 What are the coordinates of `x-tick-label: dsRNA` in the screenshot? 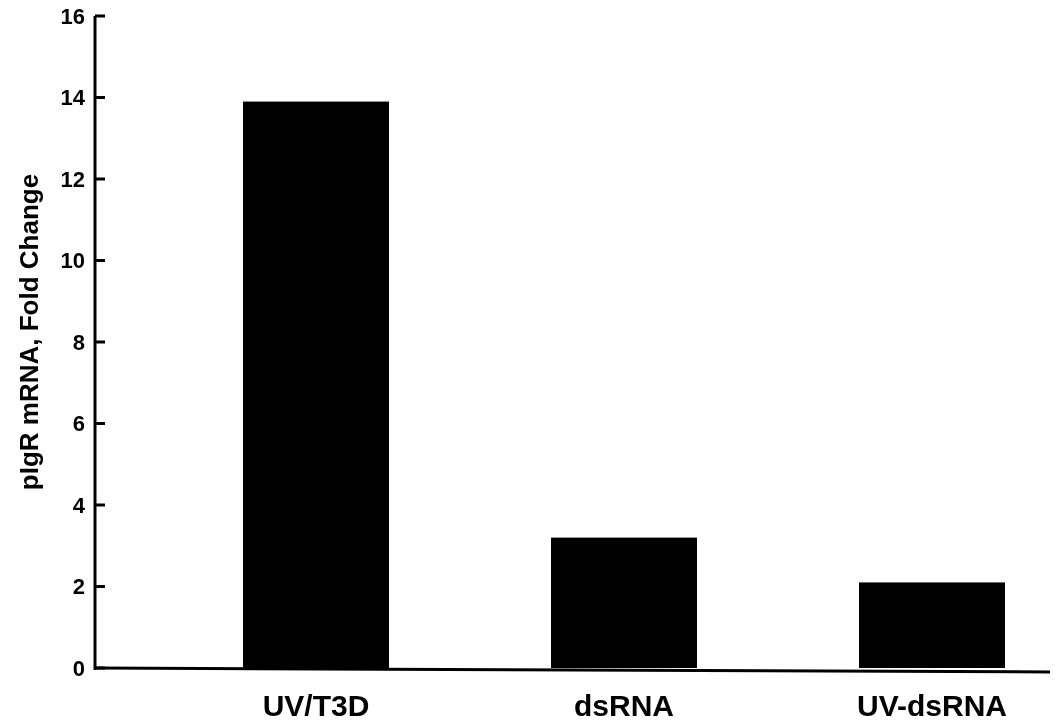 It's located at (624, 705).